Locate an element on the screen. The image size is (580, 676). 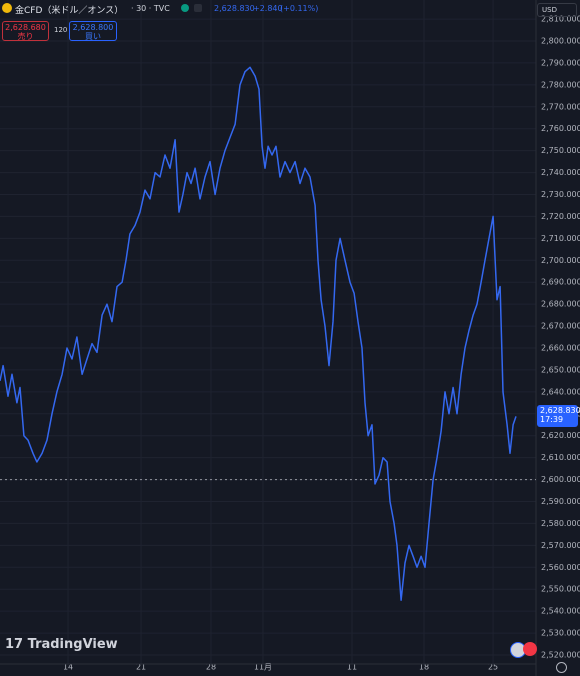
buy-button: 2,628.800 買い is located at coordinates (93, 31).